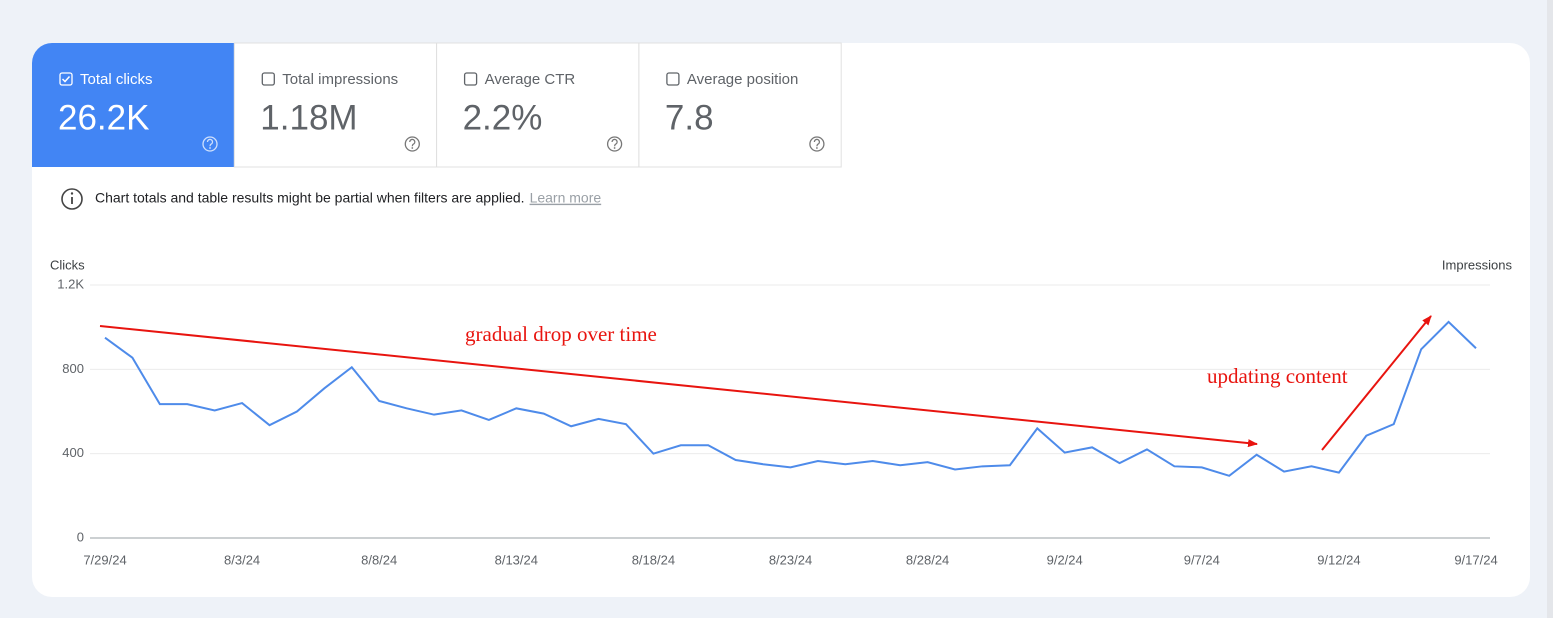 The image size is (1553, 618). Describe the element at coordinates (927, 559) in the screenshot. I see `x-tick-label: 8/28/24` at that location.